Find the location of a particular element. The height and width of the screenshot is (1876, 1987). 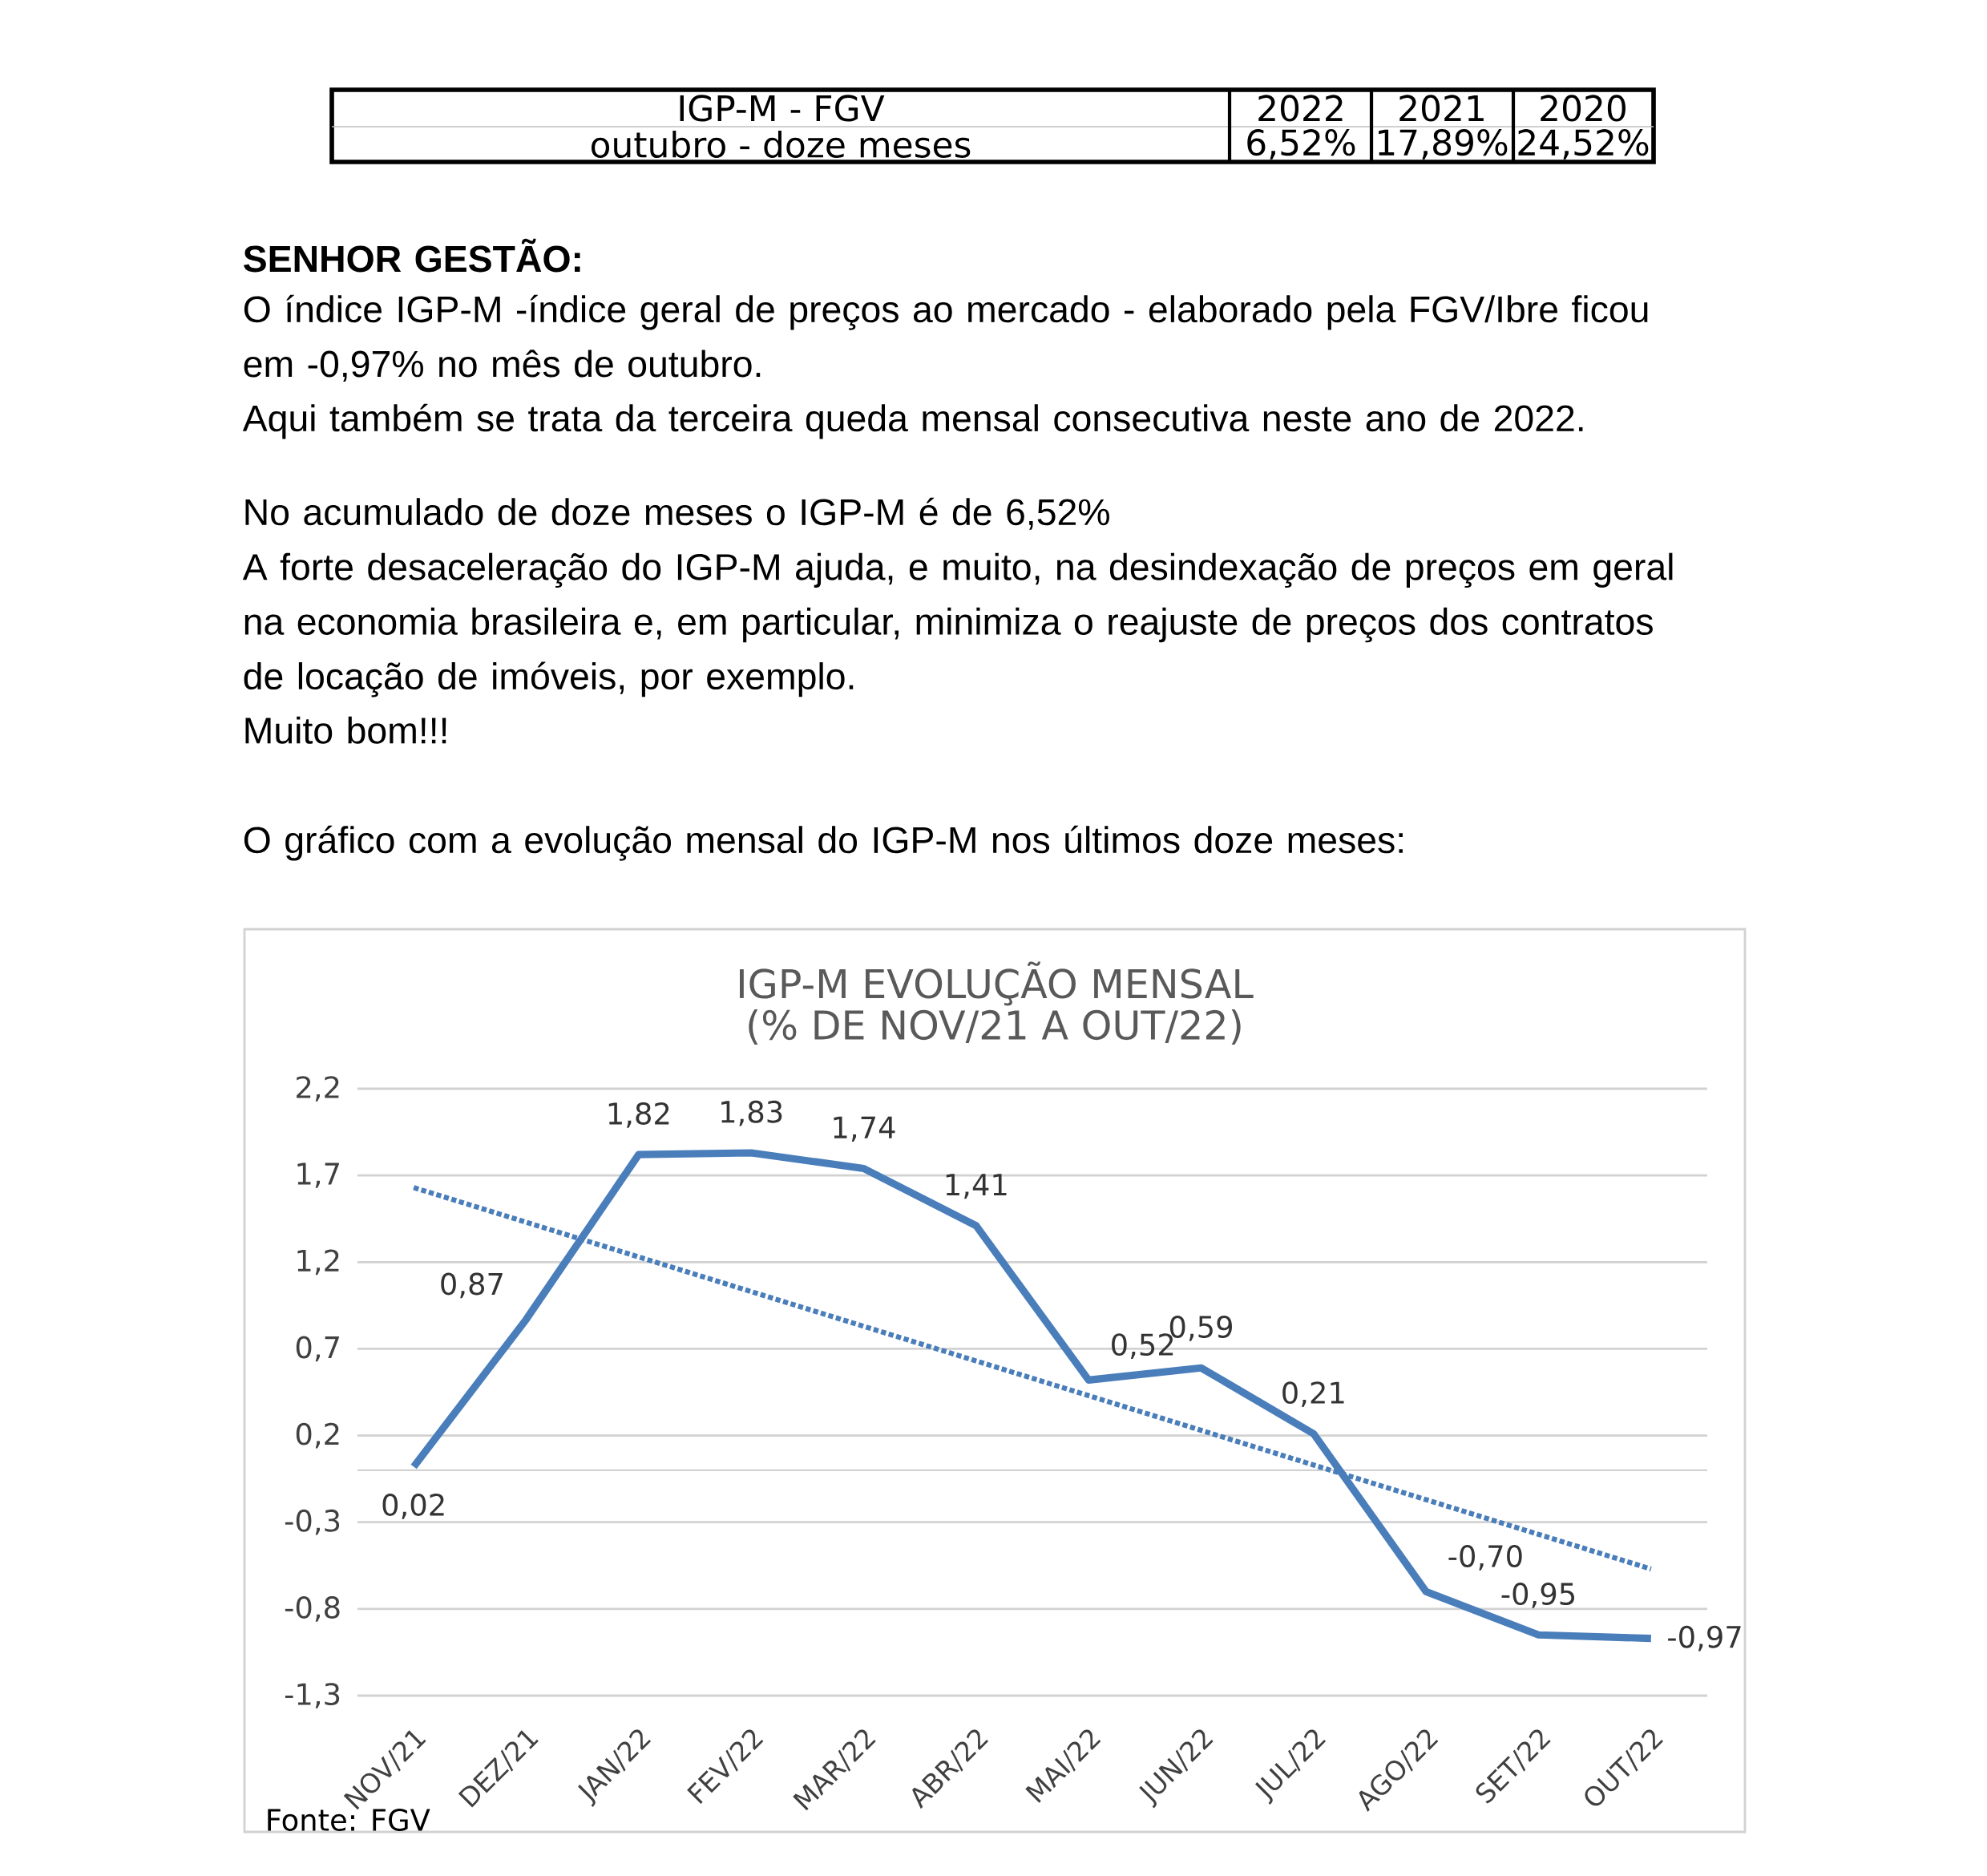

text: A forte desaceleração do IGP-M ajuda, e muito, na desindexação de preços em geral na economia brasileira e, em particular, minimiza o reajuste de preços dos contratos de locação de imóveis, por exemplo. is located at coordinates (957, 624).